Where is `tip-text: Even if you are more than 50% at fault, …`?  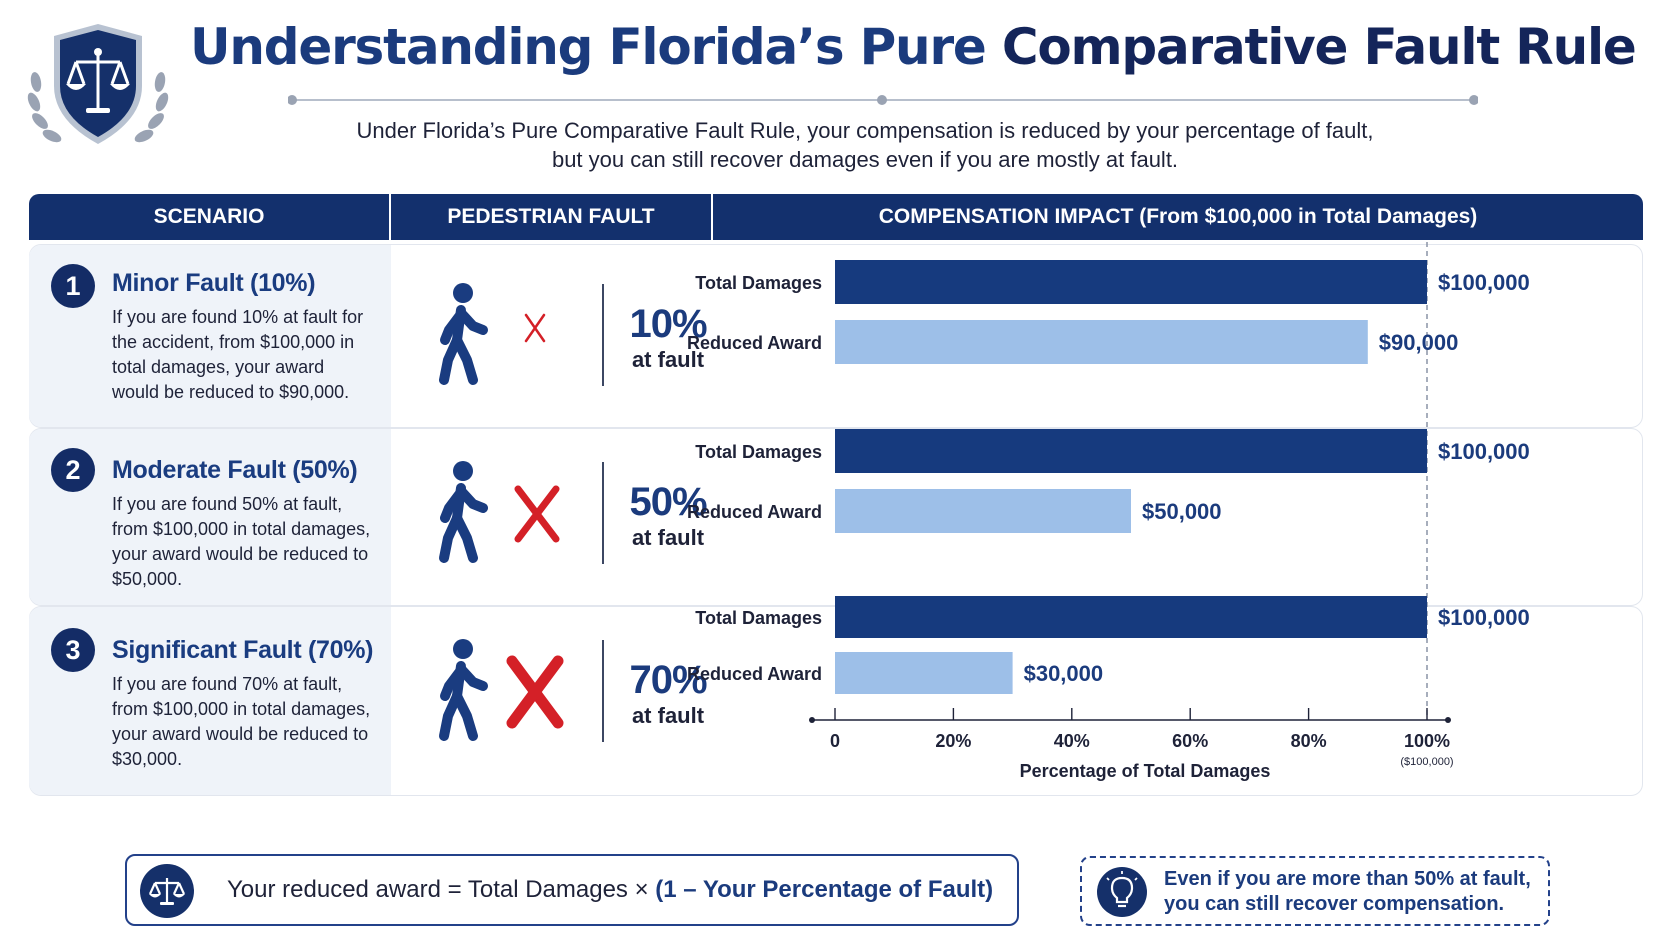
tip-text: Even if you are more than 50% at fault, … is located at coordinates (1347, 892).